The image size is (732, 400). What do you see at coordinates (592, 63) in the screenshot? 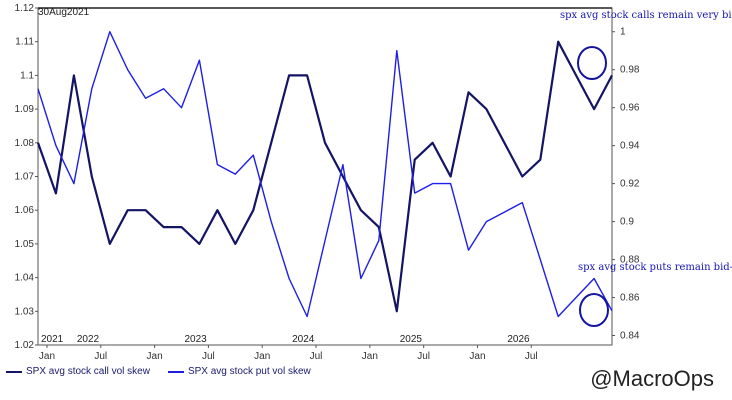
I see `calls-highlight-circle` at bounding box center [592, 63].